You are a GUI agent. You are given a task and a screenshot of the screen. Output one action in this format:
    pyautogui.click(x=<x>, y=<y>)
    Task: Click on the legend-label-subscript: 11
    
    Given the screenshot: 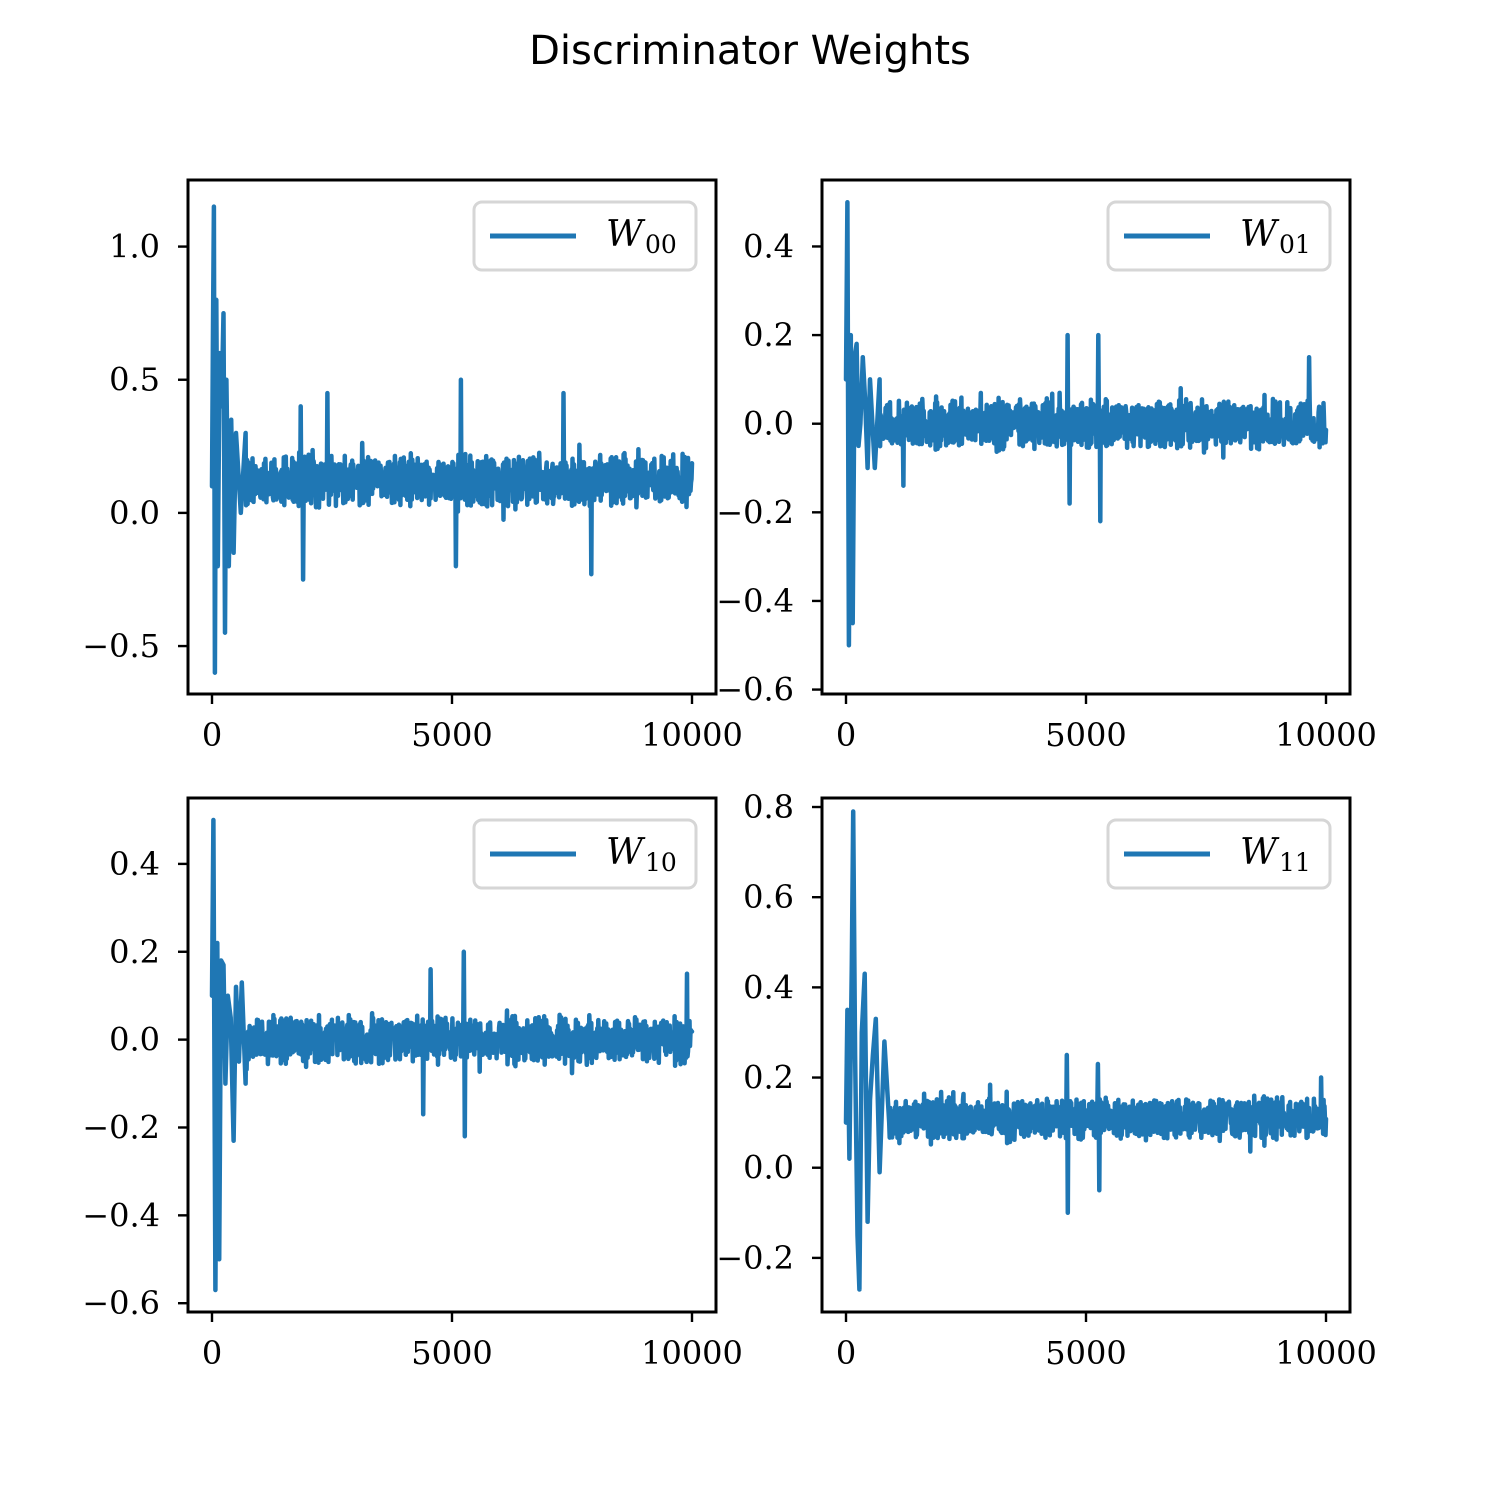 What is the action you would take?
    pyautogui.click(x=1295, y=862)
    